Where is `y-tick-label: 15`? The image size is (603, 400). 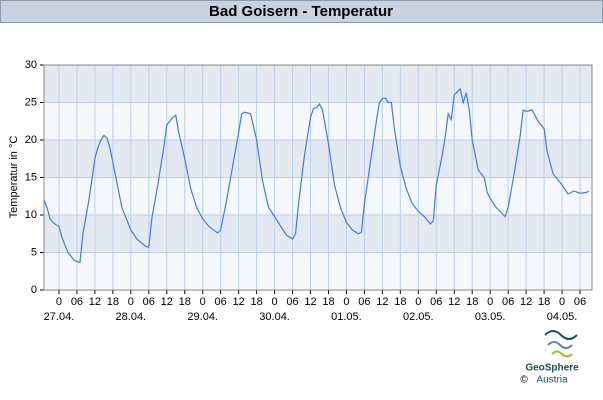
y-tick-label: 15 is located at coordinates (31, 177).